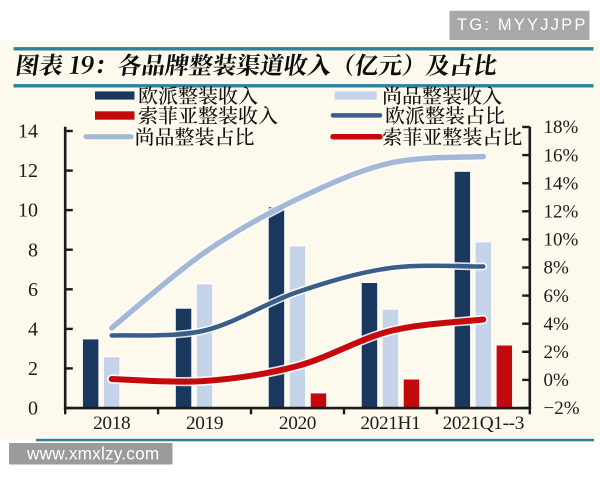 This screenshot has height=480, width=600. I want to click on svg-text: 6%, so click(557, 296).